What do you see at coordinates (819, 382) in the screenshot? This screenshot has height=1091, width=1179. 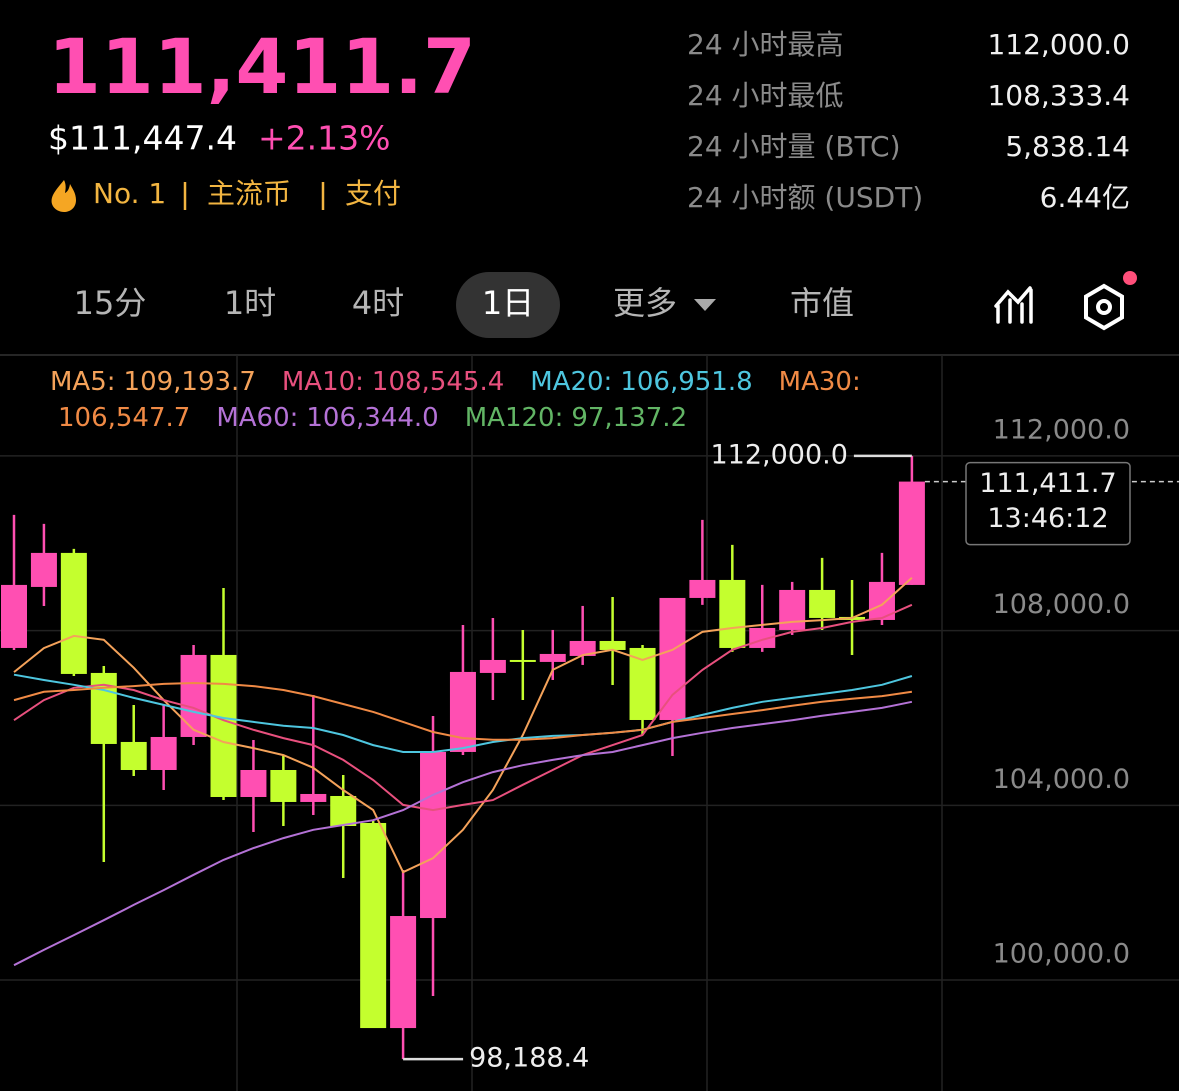 I see `legend-name: MA30:` at bounding box center [819, 382].